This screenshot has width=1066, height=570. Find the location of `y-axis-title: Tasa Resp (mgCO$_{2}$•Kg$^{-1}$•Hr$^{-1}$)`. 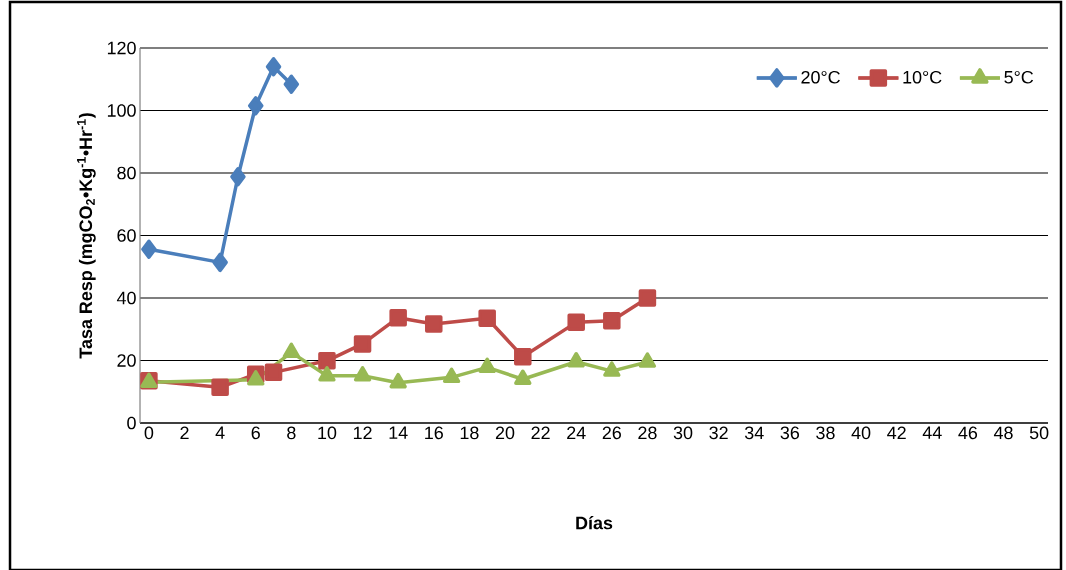

y-axis-title: Tasa Resp (mgCO$_{2}$•Kg$^{-1}$•Hr$^{-1}$) is located at coordinates (86, 236).